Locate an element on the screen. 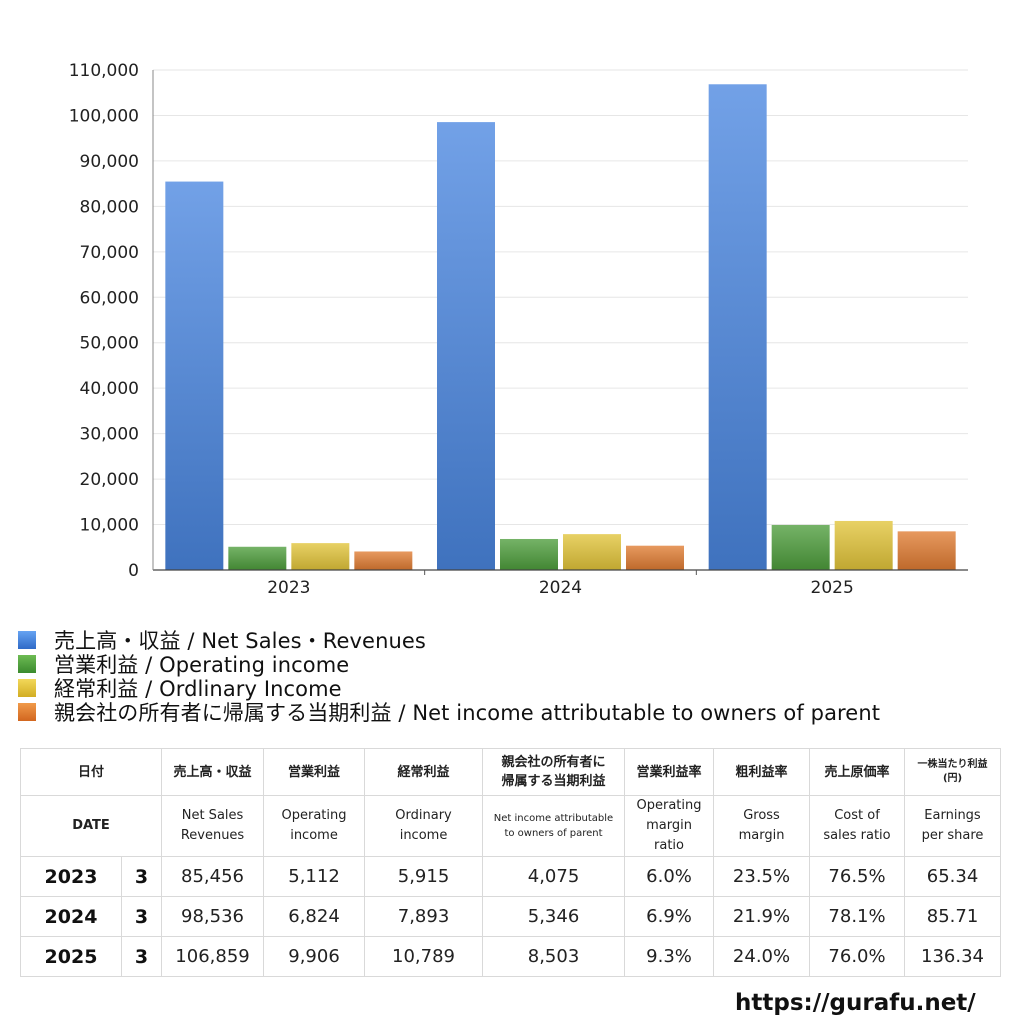 This screenshot has width=1024, height=1024. cell-net-income: 5,346 is located at coordinates (554, 916).